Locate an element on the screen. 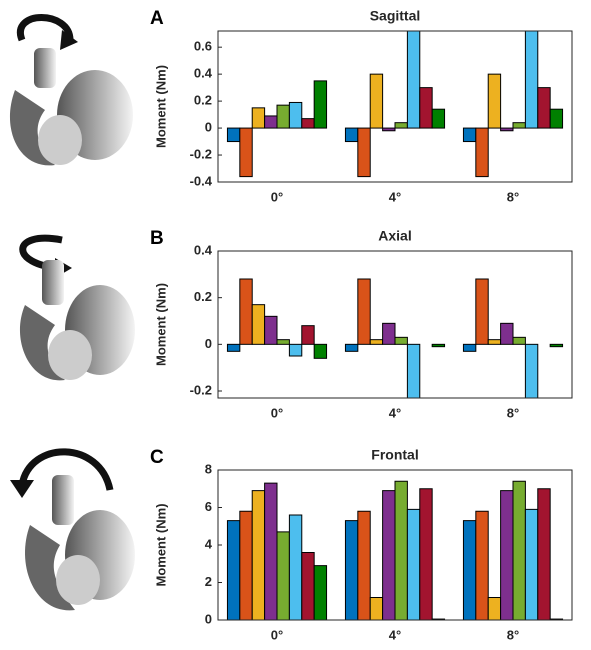 The image size is (591, 650). pelvis-frontal is located at coordinates (72, 529).